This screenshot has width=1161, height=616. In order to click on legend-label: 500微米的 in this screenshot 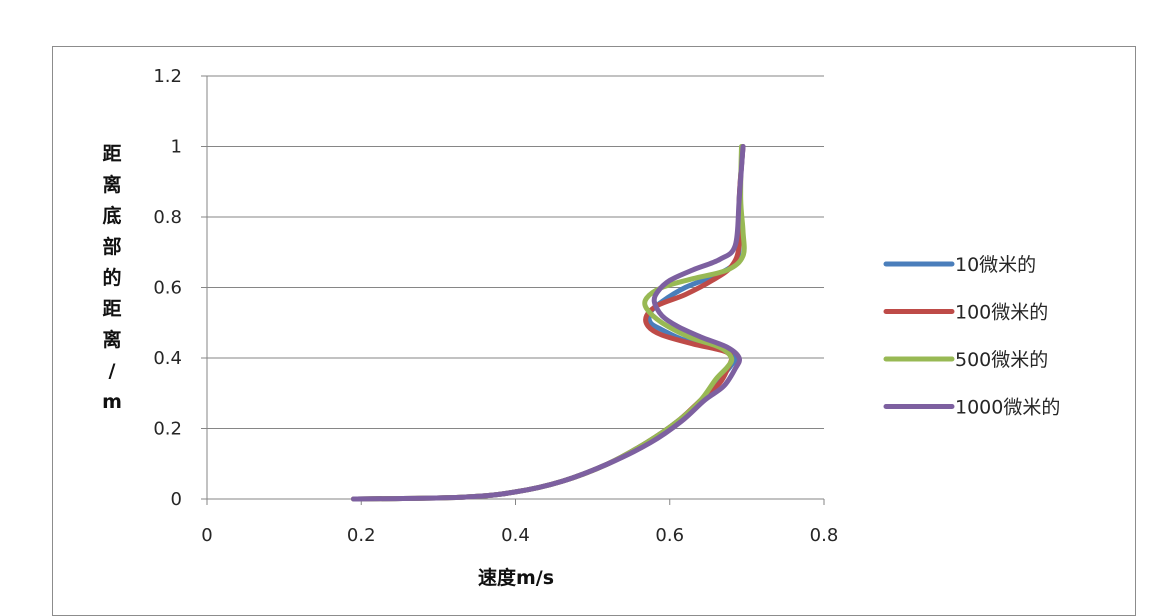, I will do `click(1001, 360)`.